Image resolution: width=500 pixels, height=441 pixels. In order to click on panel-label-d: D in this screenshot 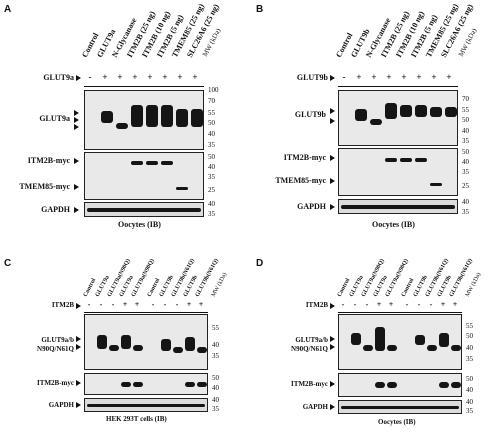, I will do `click(260, 263)`.